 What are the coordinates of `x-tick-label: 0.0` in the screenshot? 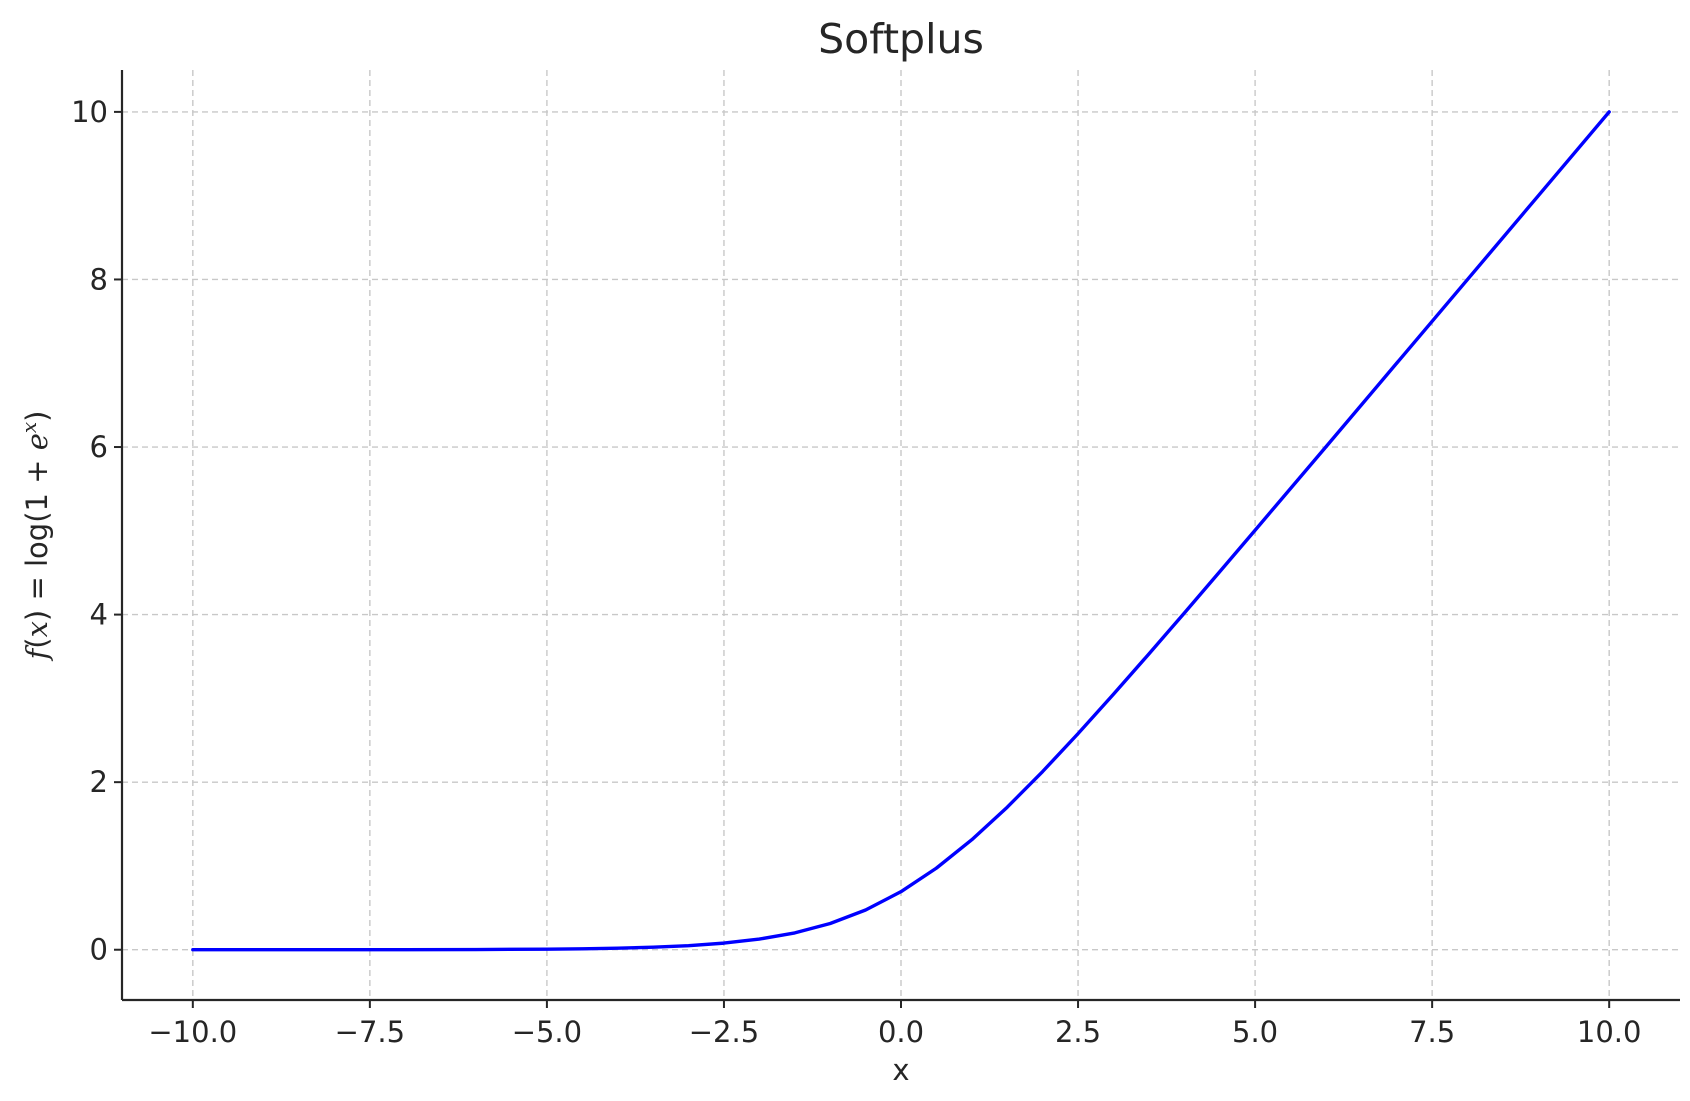 It's located at (901, 1032).